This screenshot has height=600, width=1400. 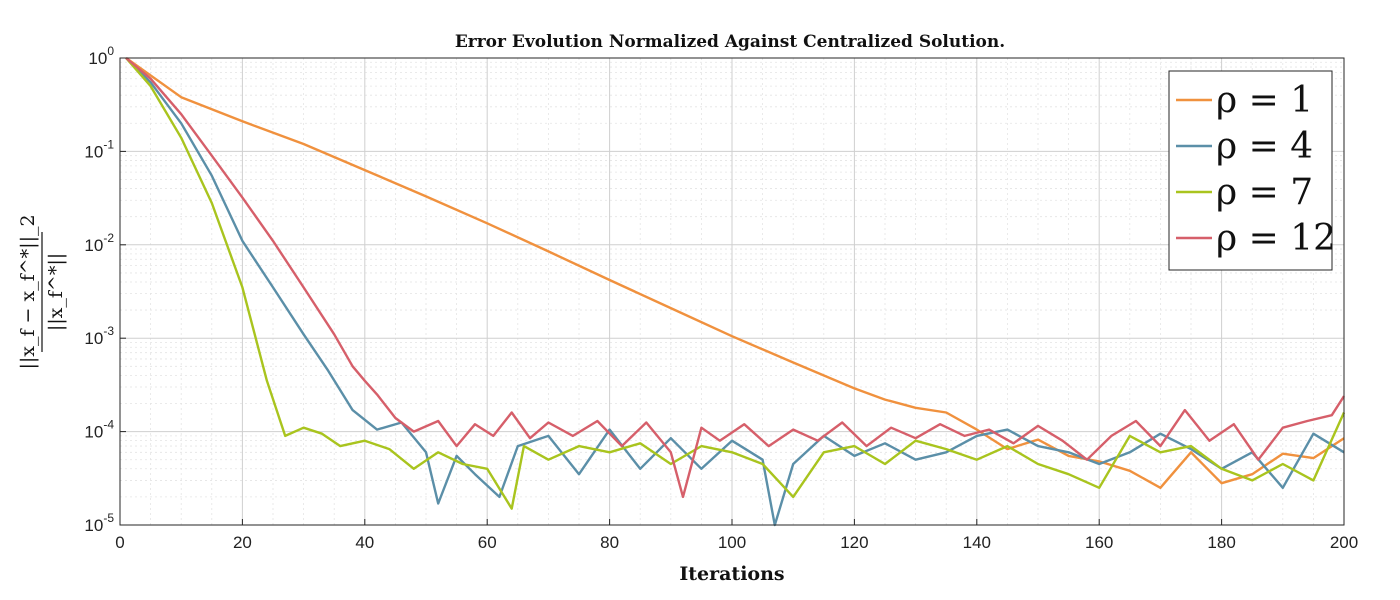 What do you see at coordinates (1264, 192) in the screenshot?
I see `legend-label-3: ρ = 7` at bounding box center [1264, 192].